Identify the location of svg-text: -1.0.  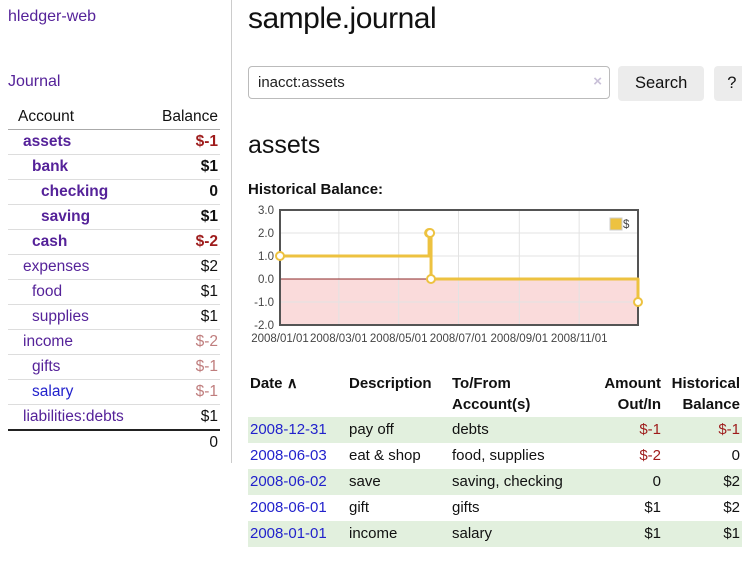
(264, 303).